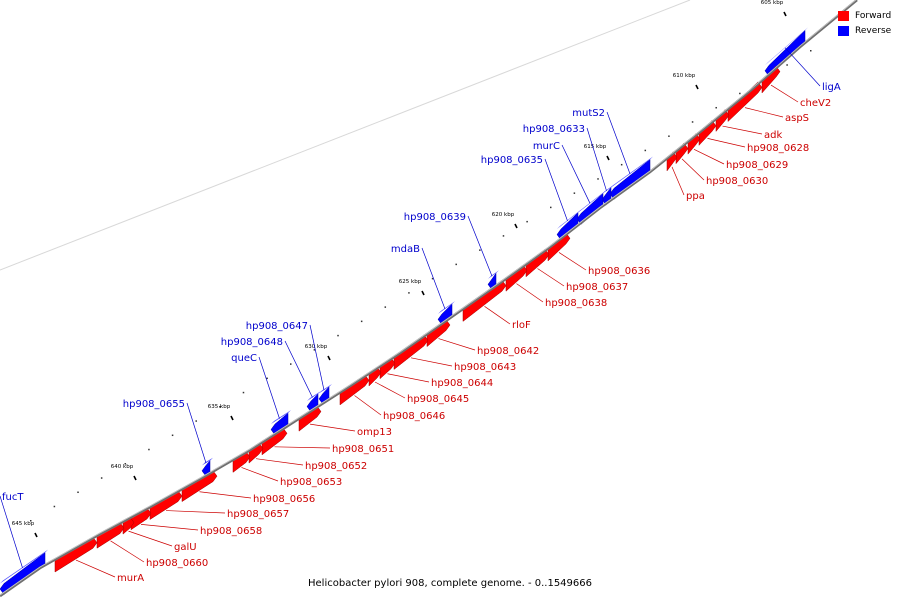 The image size is (900, 600). What do you see at coordinates (797, 118) in the screenshot?
I see `gene-label: aspS` at bounding box center [797, 118].